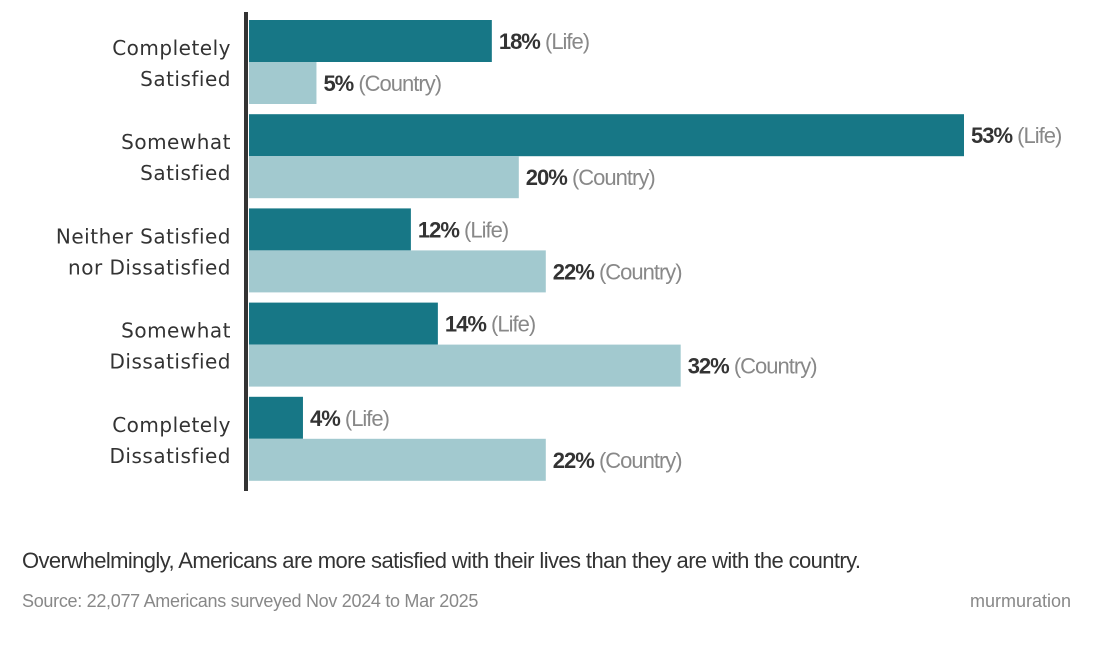  I want to click on data-label: 14% (Life), so click(490, 324).